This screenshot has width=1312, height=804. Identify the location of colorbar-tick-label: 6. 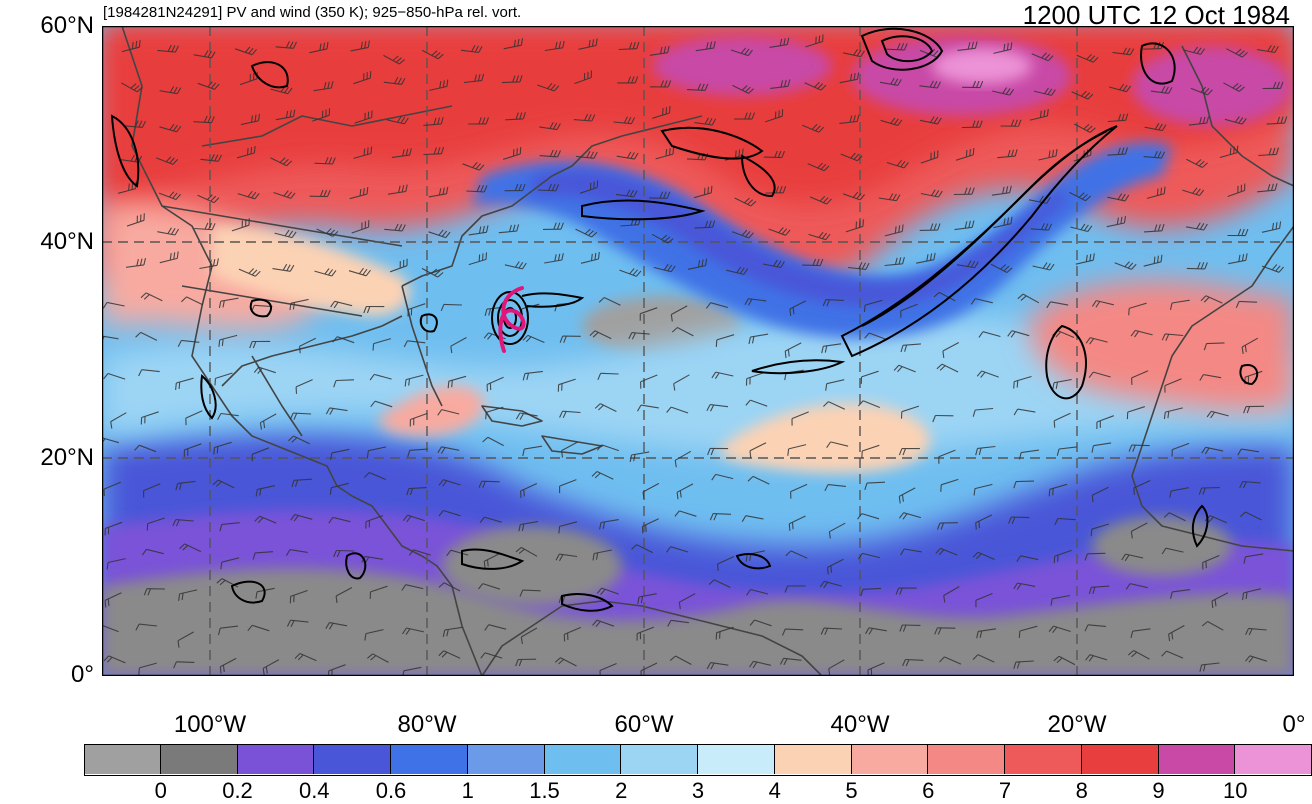
(928, 790).